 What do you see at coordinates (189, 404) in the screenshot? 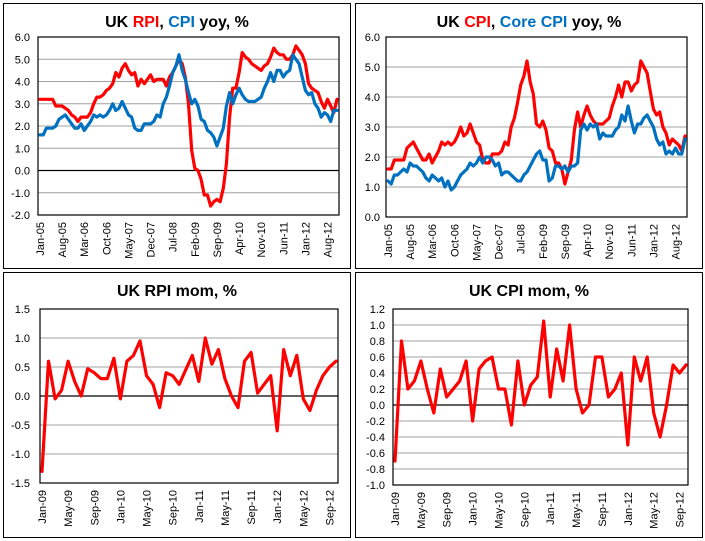
I see `series-line-rpi-mom` at bounding box center [189, 404].